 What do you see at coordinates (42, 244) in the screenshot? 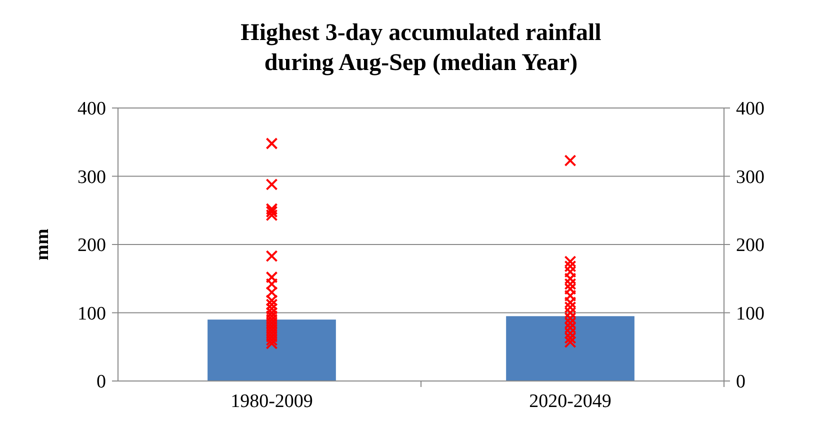
I see `y-axis-title: mm` at bounding box center [42, 244].